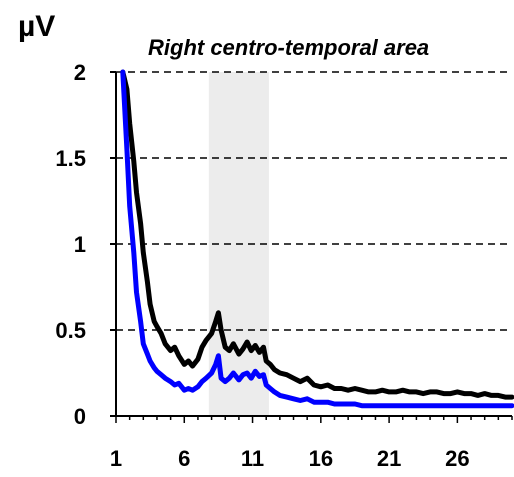 The width and height of the screenshot is (514, 477). I want to click on y-tick-label: 2, so click(80, 72).